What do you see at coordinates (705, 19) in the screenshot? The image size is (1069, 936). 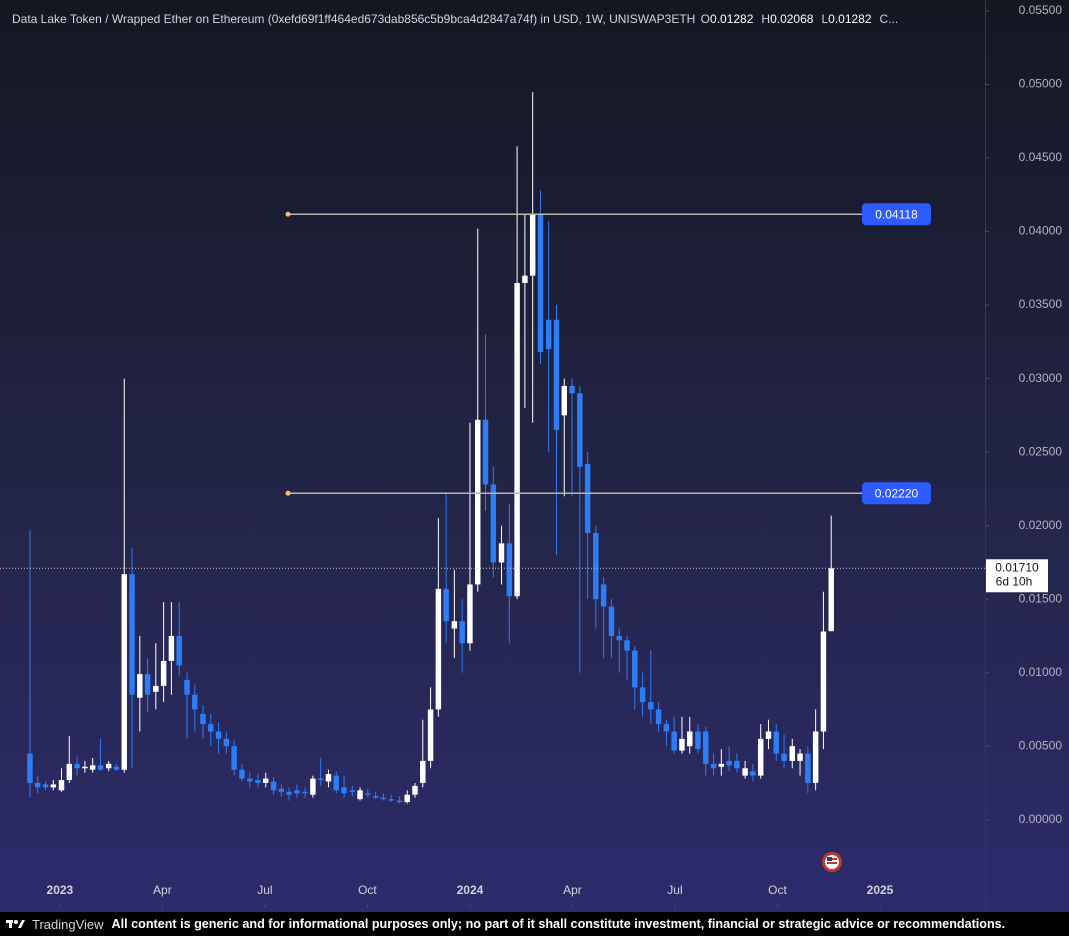 I see `ohlc-key: O` at bounding box center [705, 19].